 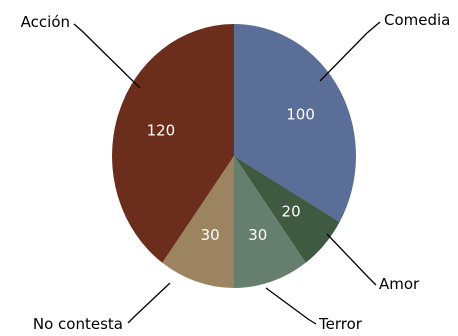 I want to click on category-label-accion: Acción, so click(x=45, y=22).